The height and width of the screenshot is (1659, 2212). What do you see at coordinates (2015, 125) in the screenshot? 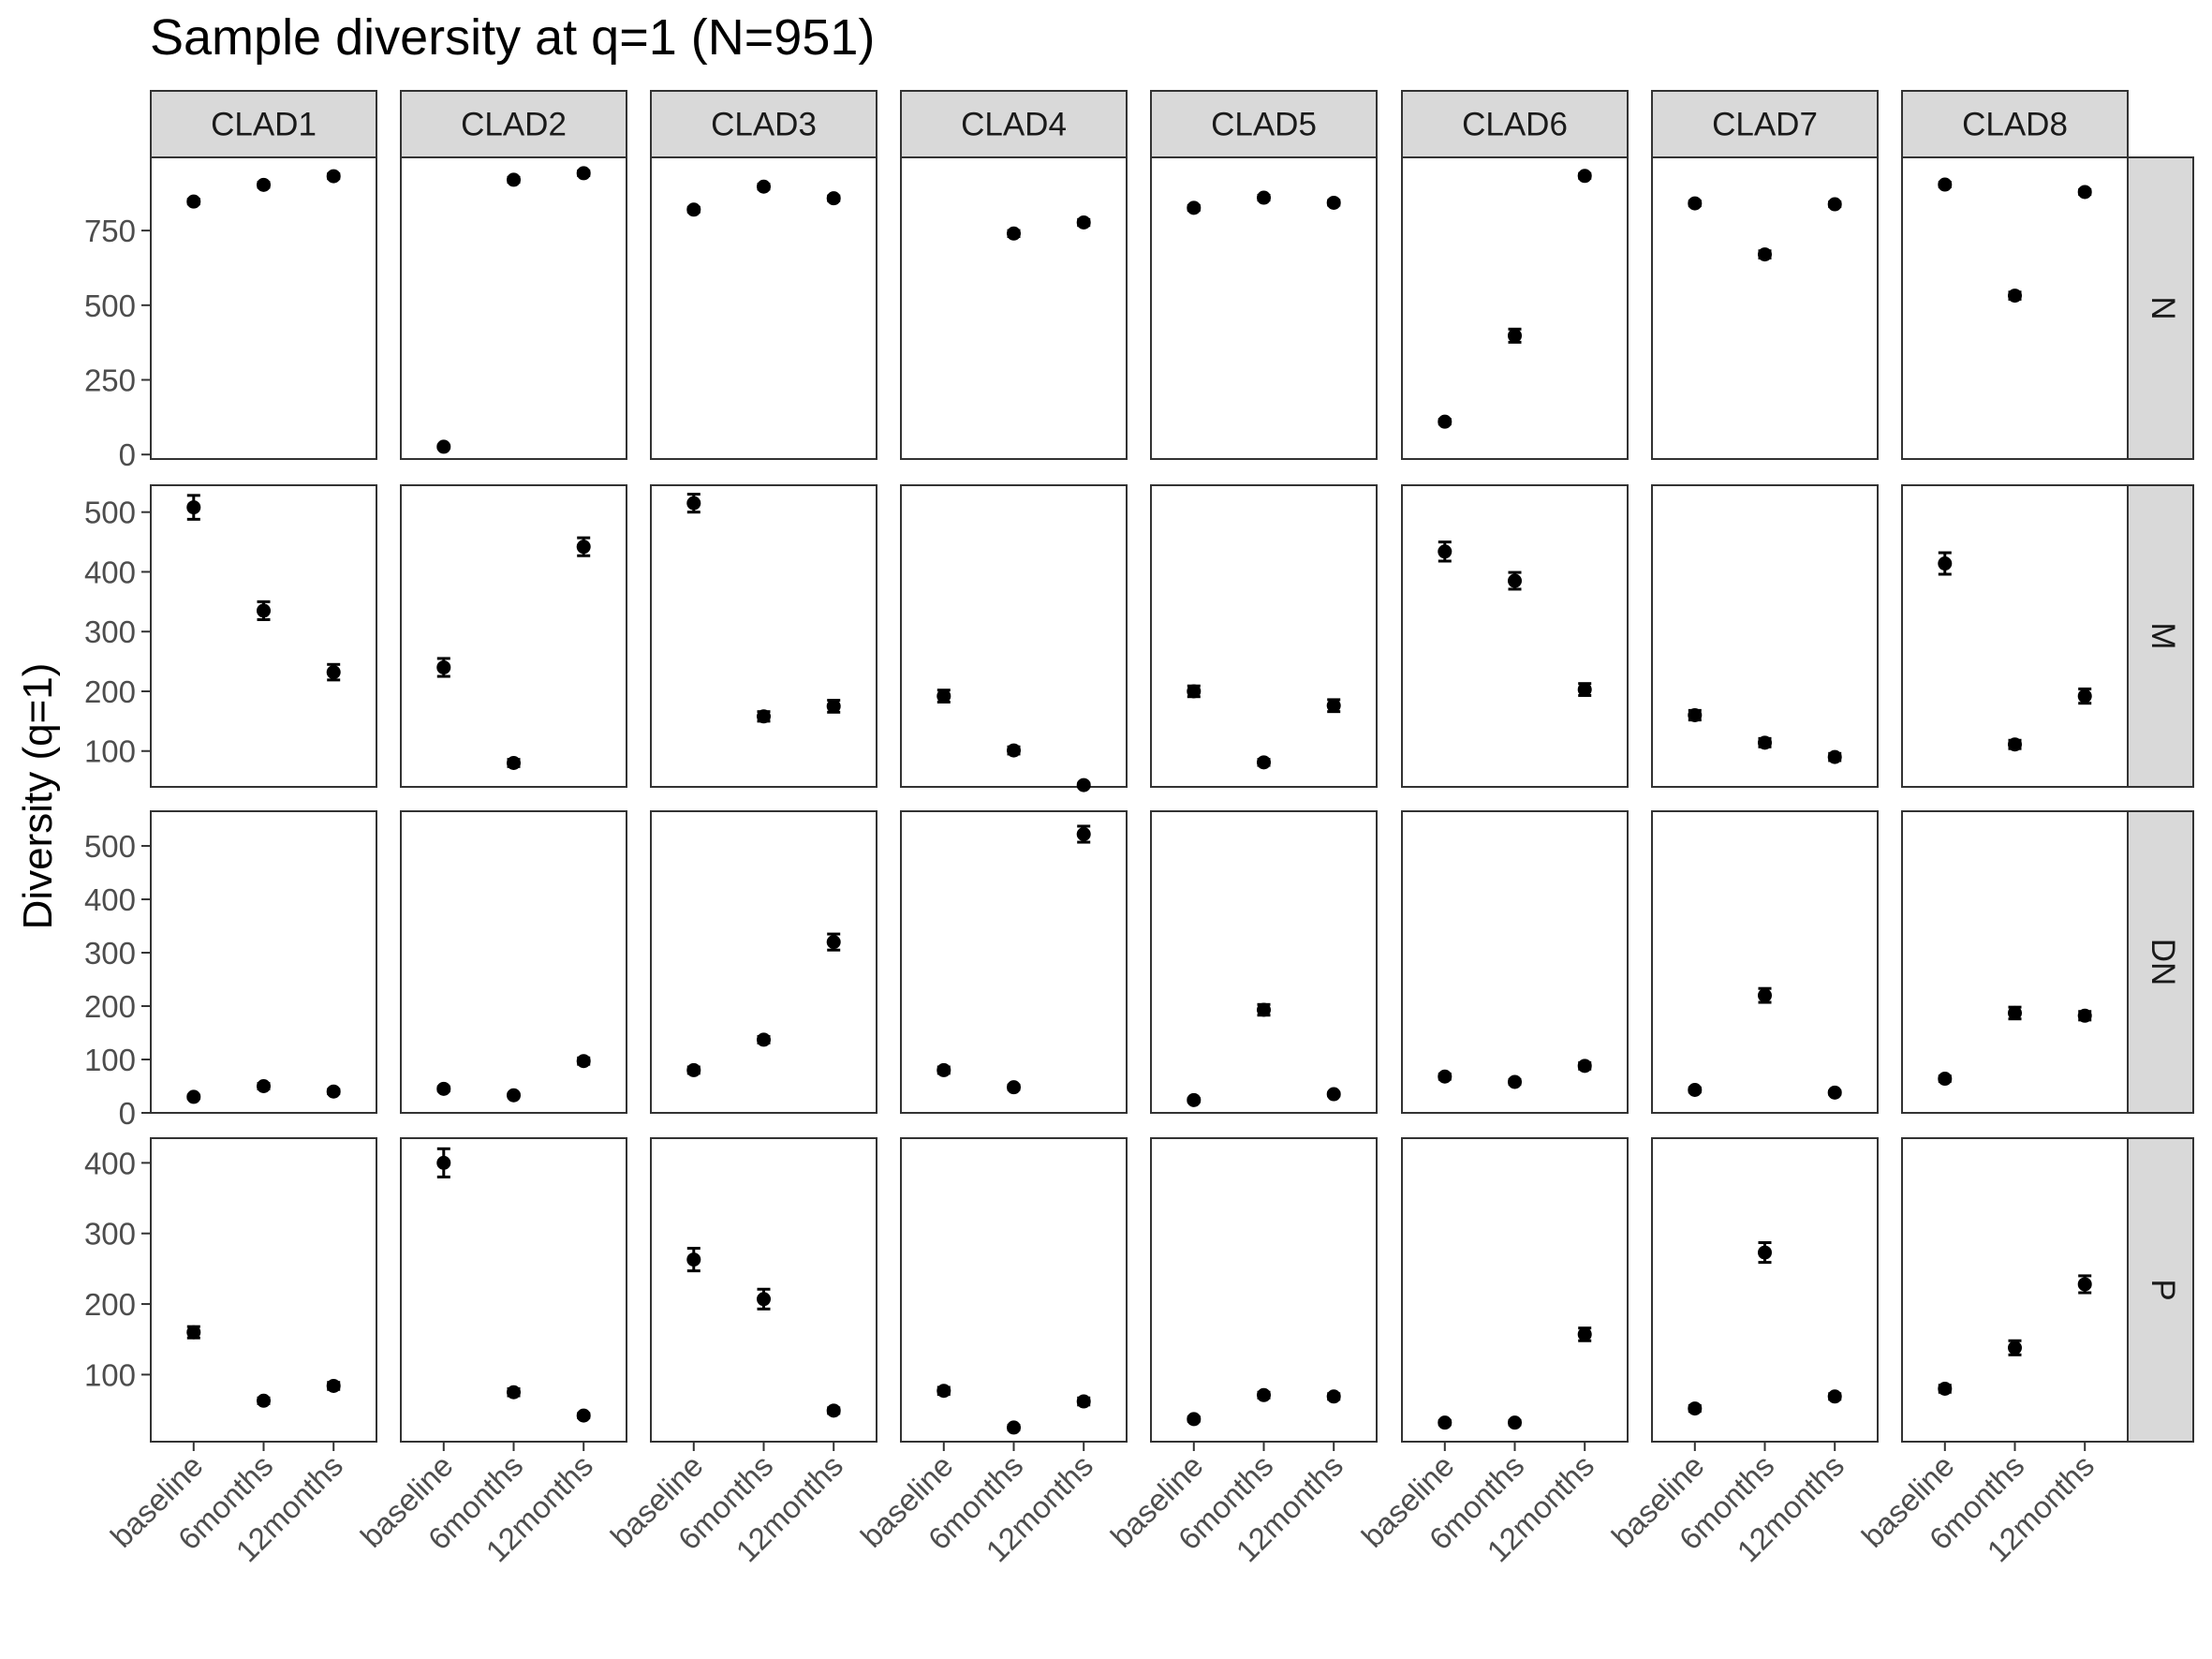
I see `facet-strip-label: CLAD8` at bounding box center [2015, 125].